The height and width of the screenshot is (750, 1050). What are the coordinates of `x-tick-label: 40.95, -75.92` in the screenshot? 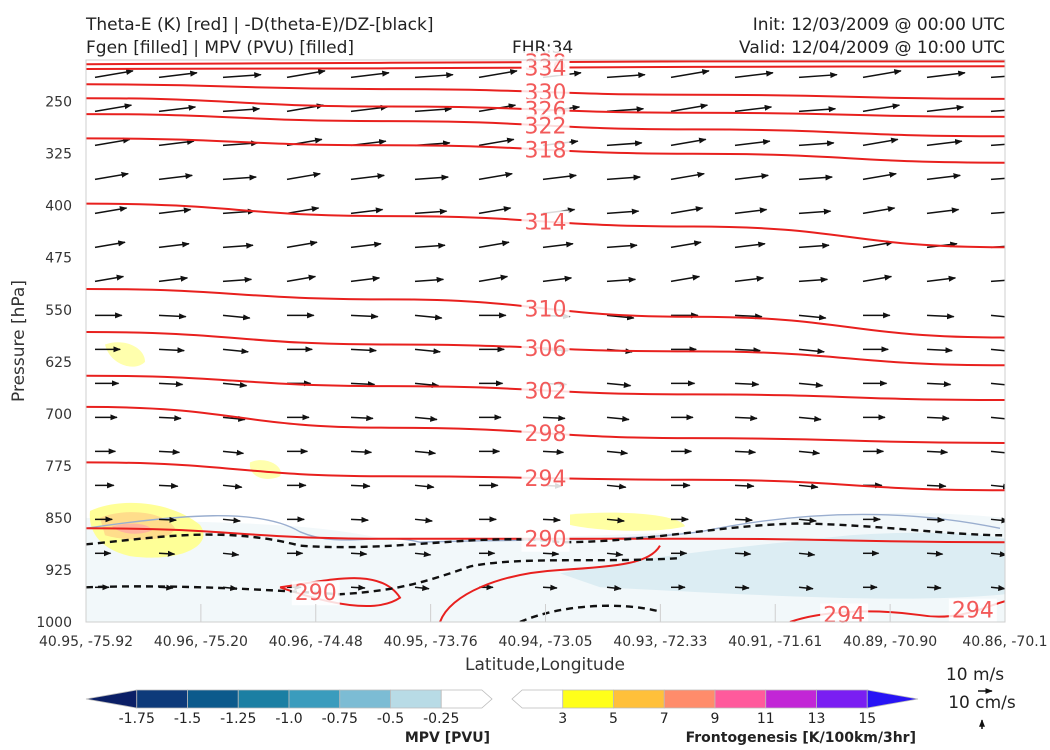 It's located at (86, 642).